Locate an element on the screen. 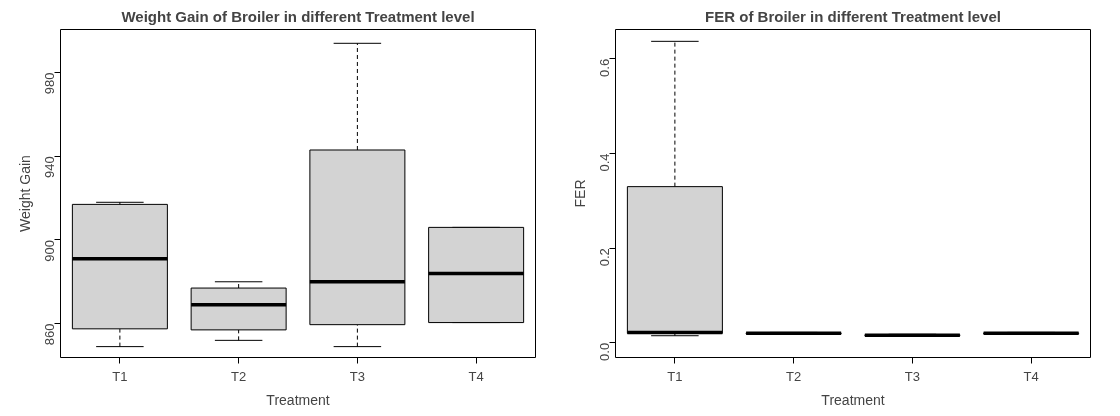  y-axis-title: Weight Gain is located at coordinates (24, 193).